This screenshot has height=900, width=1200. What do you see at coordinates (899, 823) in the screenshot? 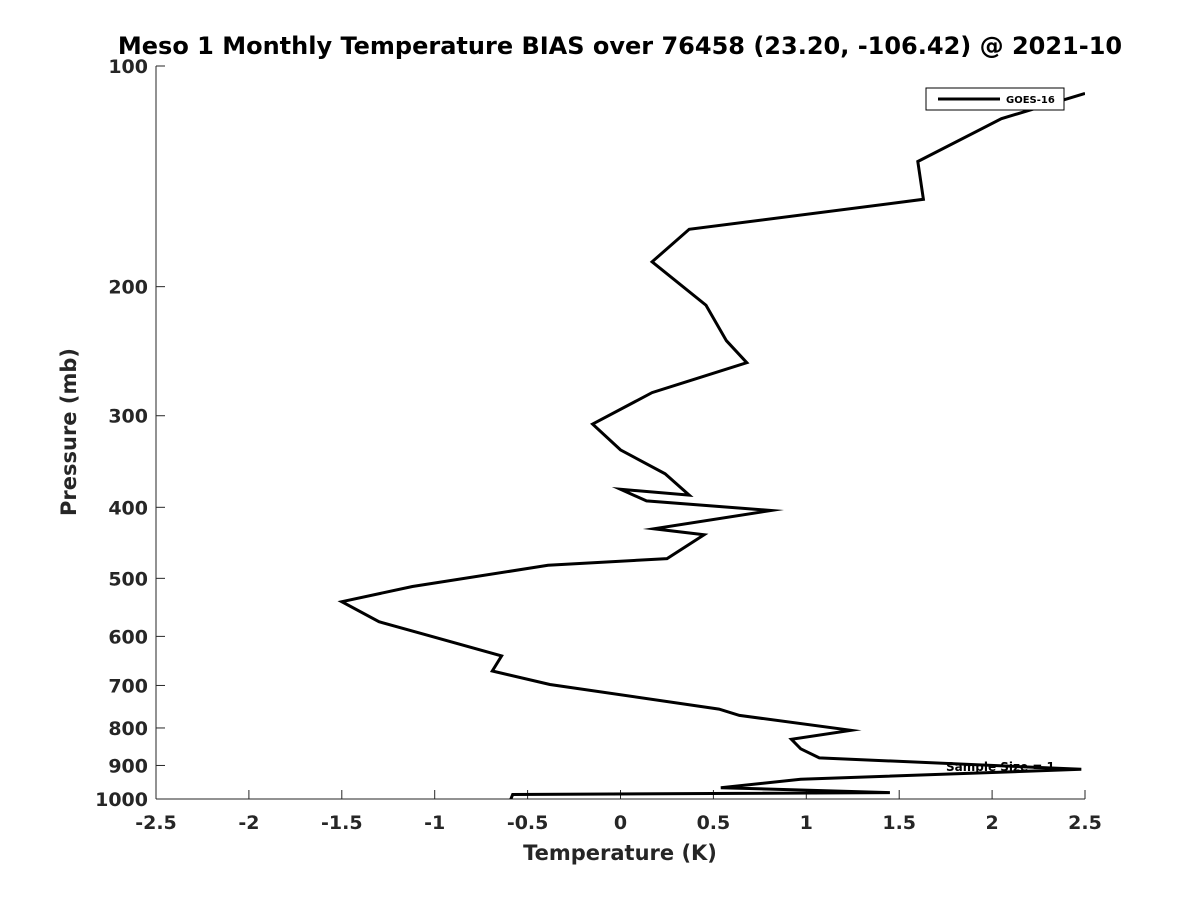
I see `x-tick-label: 1.5` at bounding box center [899, 823].